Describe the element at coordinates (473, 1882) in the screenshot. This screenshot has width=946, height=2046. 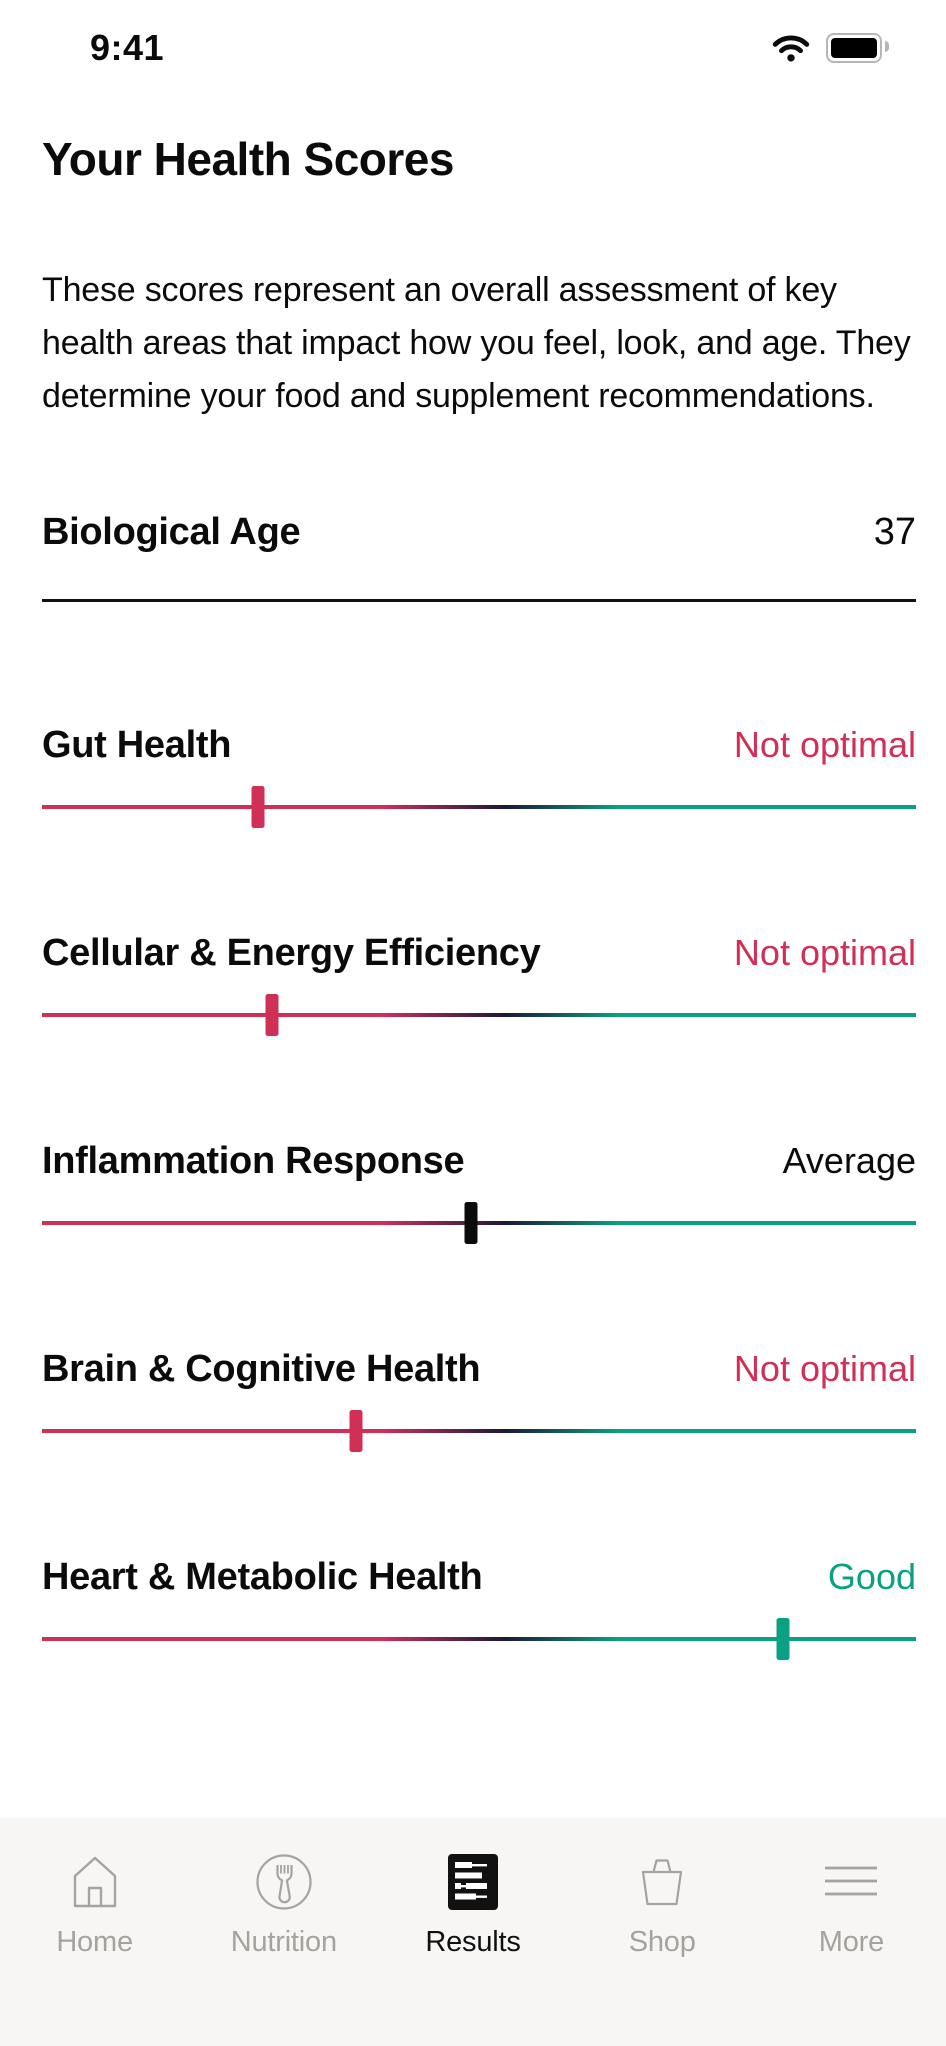
I see `results-icon` at that location.